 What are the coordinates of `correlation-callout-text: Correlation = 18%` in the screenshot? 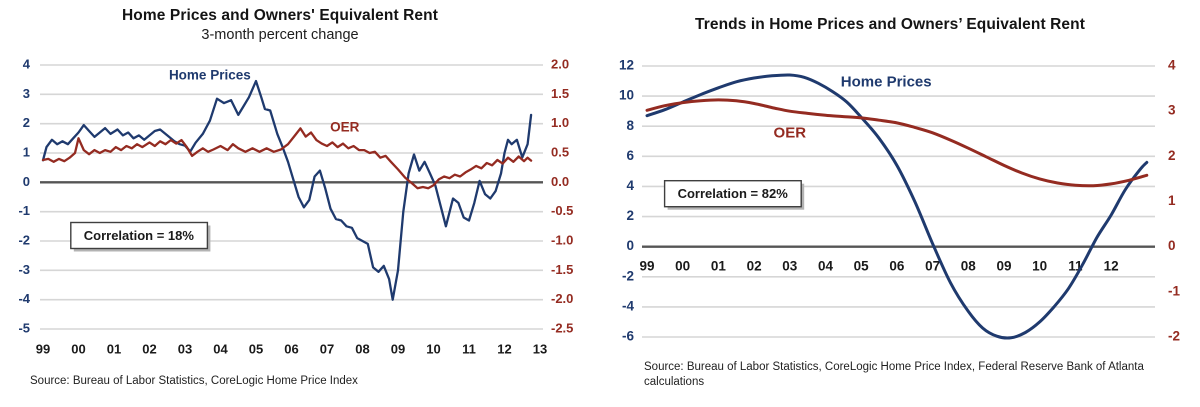 It's located at (139, 235).